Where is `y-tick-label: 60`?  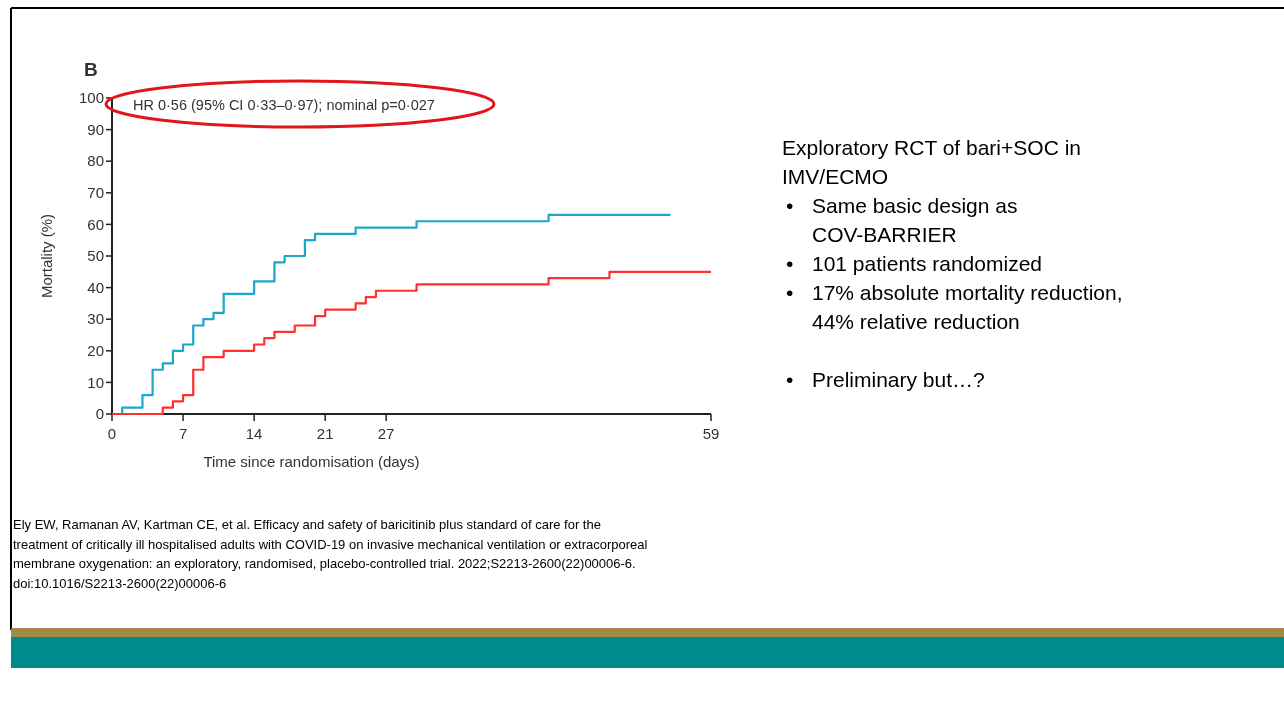 y-tick-label: 60 is located at coordinates (95, 224).